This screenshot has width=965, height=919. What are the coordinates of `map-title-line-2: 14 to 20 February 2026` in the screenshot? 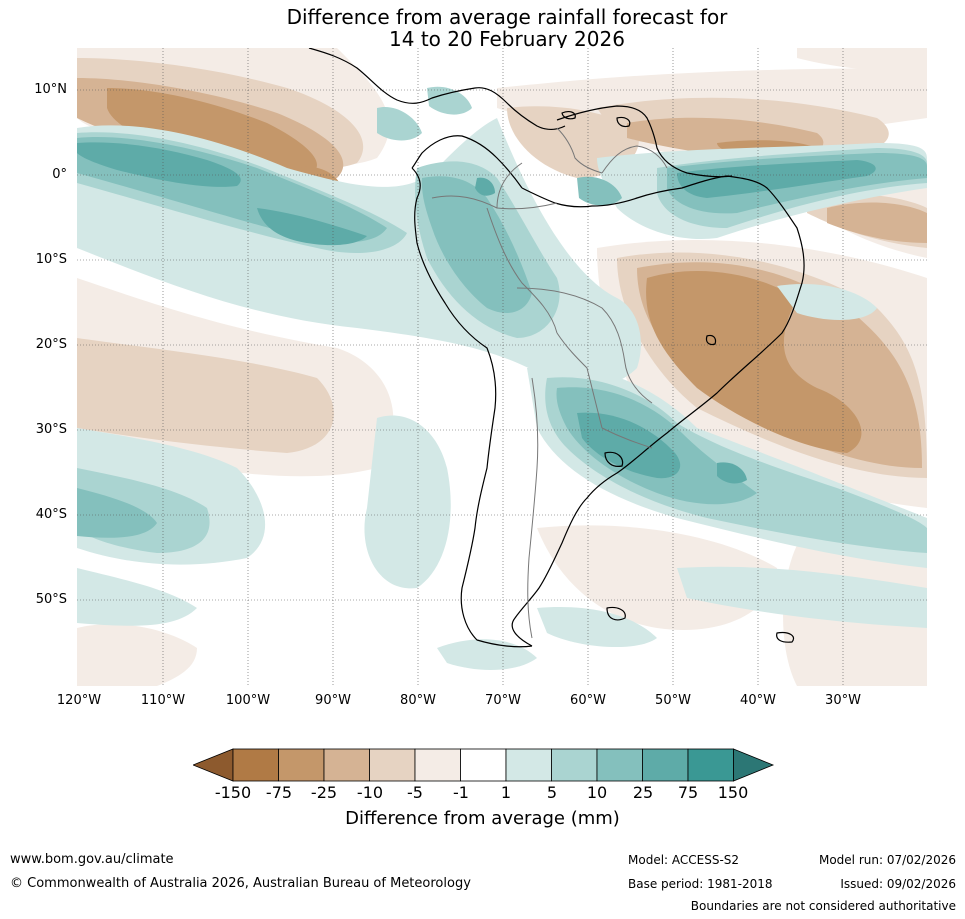 It's located at (507, 39).